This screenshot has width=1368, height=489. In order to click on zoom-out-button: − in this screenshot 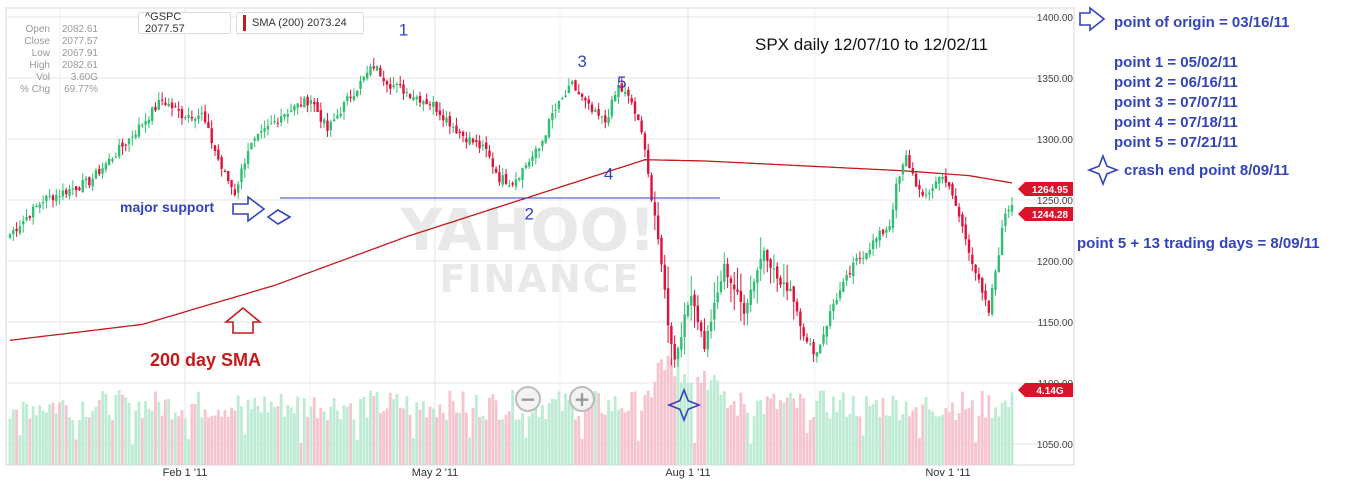, I will do `click(528, 399)`.